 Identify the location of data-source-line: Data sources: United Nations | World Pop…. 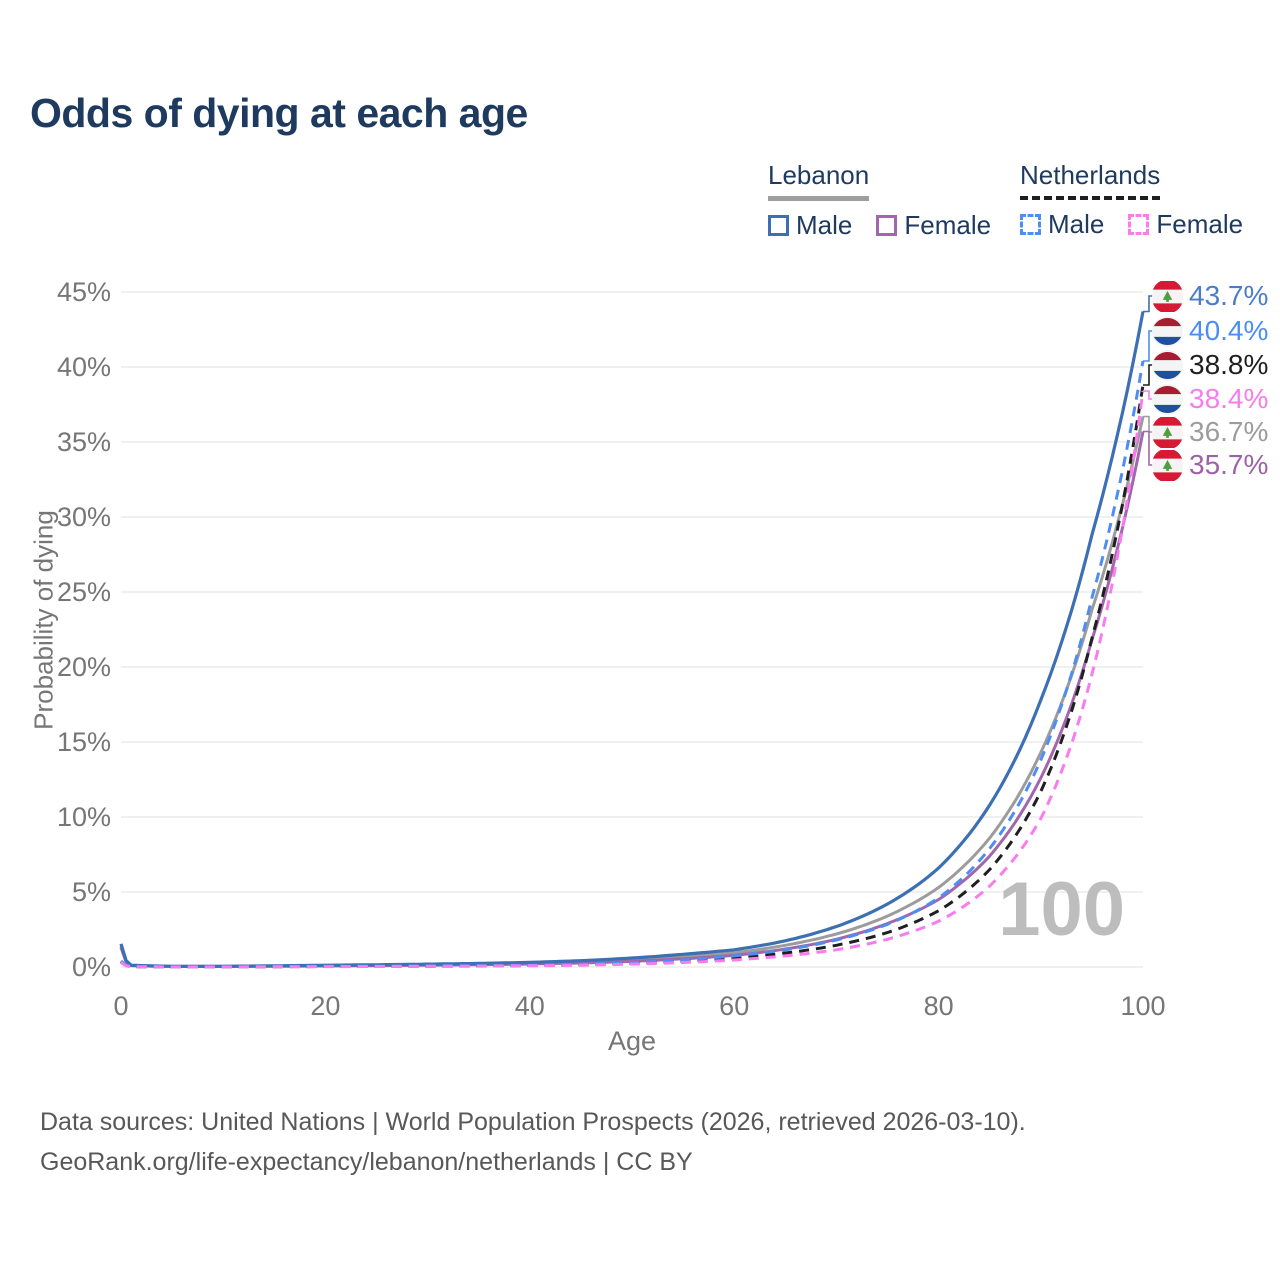
(533, 1122).